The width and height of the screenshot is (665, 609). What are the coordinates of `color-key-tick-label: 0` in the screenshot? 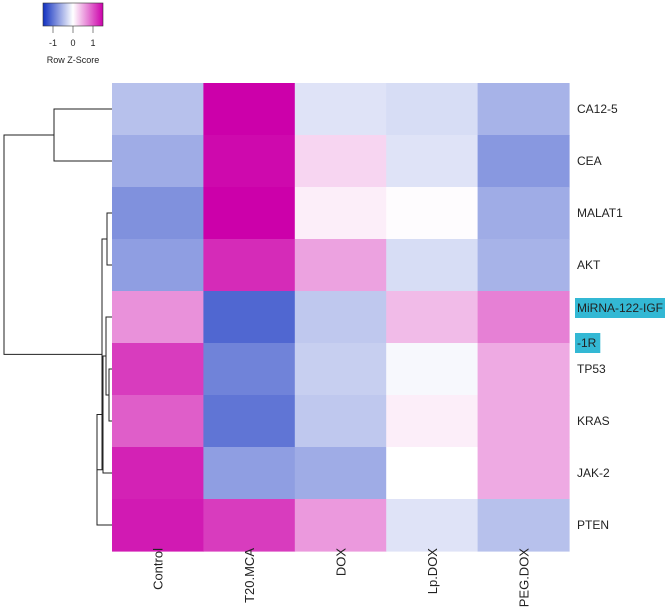 It's located at (72, 43).